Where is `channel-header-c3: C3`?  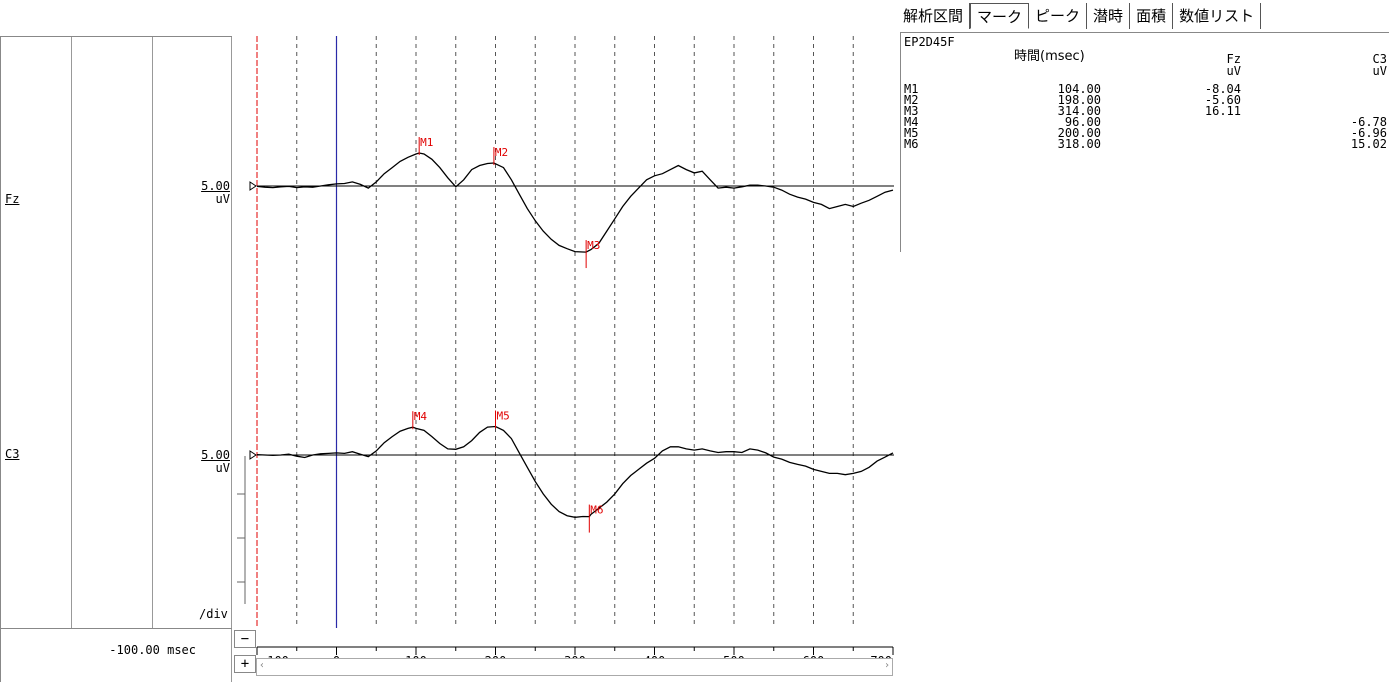
channel-header-c3: C3 is located at coordinates (1379, 59).